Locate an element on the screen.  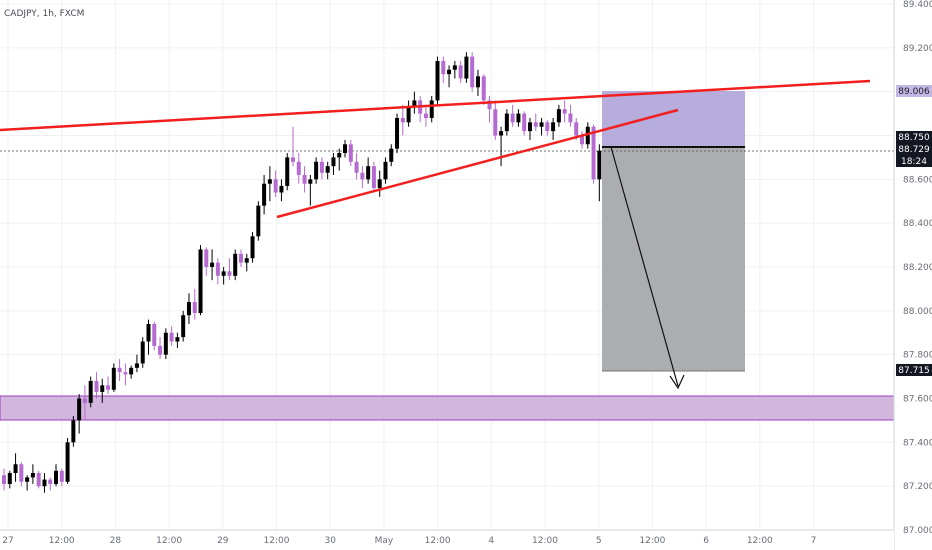
projection-arrow is located at coordinates (647, 268).